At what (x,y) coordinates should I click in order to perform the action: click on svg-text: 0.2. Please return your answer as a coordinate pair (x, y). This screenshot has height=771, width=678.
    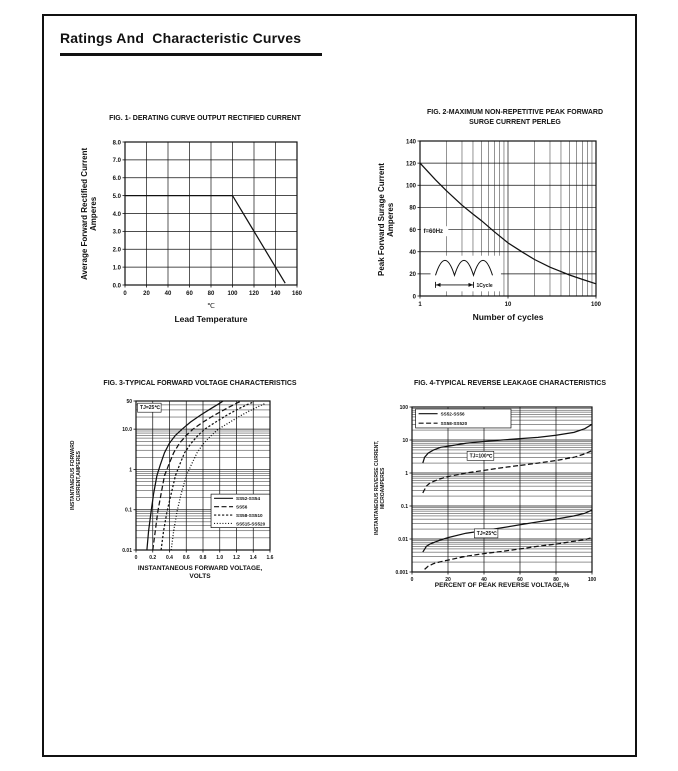
    Looking at the image, I should click on (152, 558).